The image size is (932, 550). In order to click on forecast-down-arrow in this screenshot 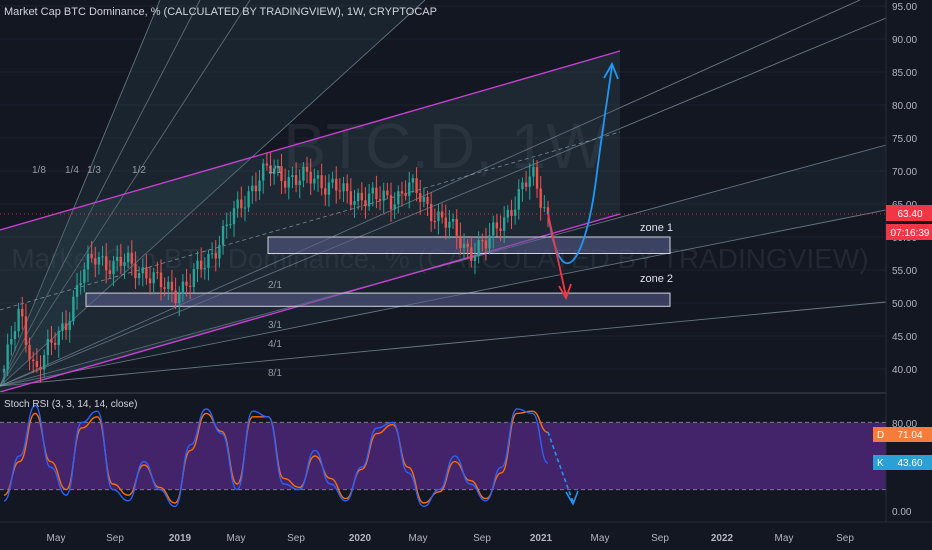, I will do `click(557, 255)`.